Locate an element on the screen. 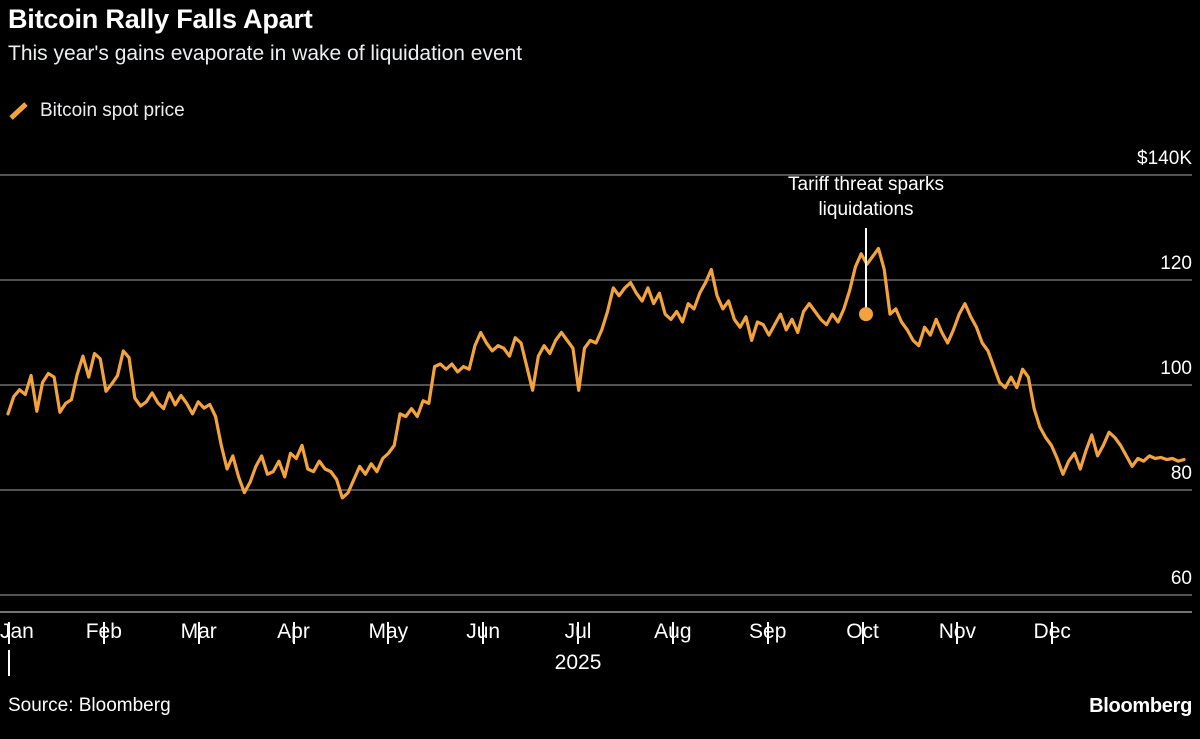  y-axis-tick-140: $140K is located at coordinates (1164, 158).